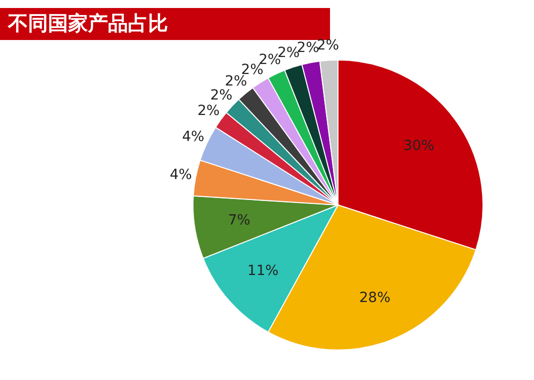  Describe the element at coordinates (263, 271) in the screenshot. I see `data-label: 11%` at that location.